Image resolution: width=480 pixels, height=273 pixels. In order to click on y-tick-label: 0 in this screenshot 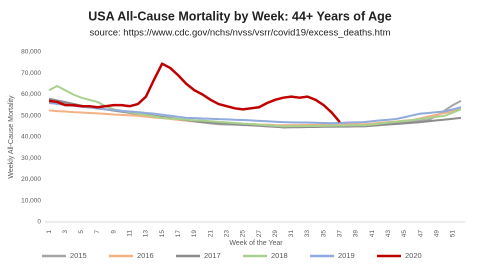, I will do `click(39, 222)`.